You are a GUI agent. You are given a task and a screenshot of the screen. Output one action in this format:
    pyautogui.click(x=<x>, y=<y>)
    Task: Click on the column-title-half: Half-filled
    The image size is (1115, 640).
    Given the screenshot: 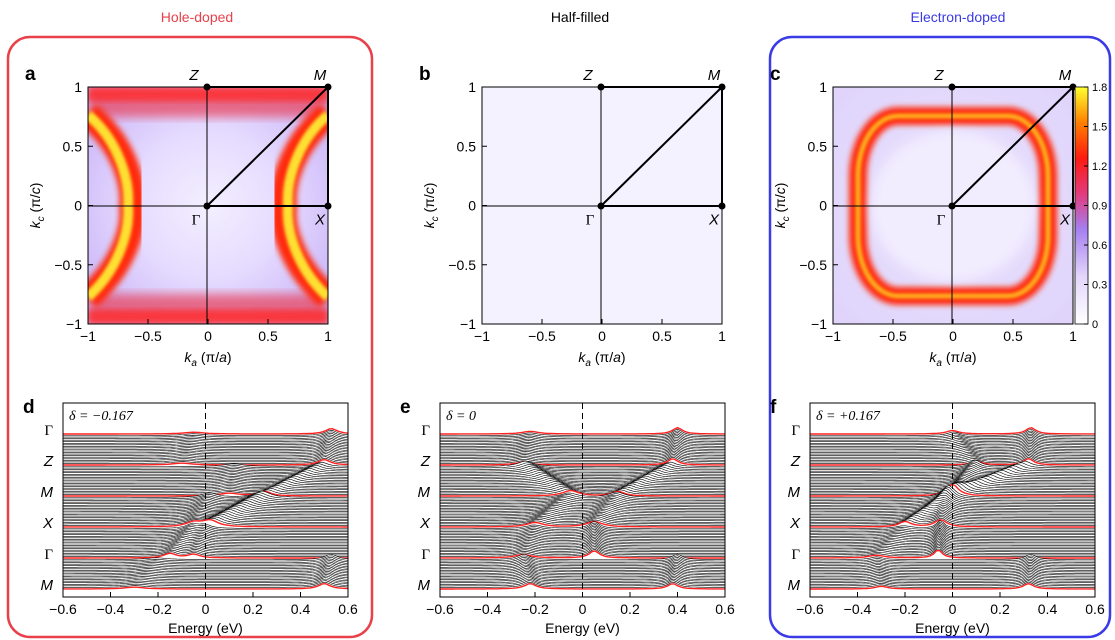 What is the action you would take?
    pyautogui.click(x=580, y=17)
    